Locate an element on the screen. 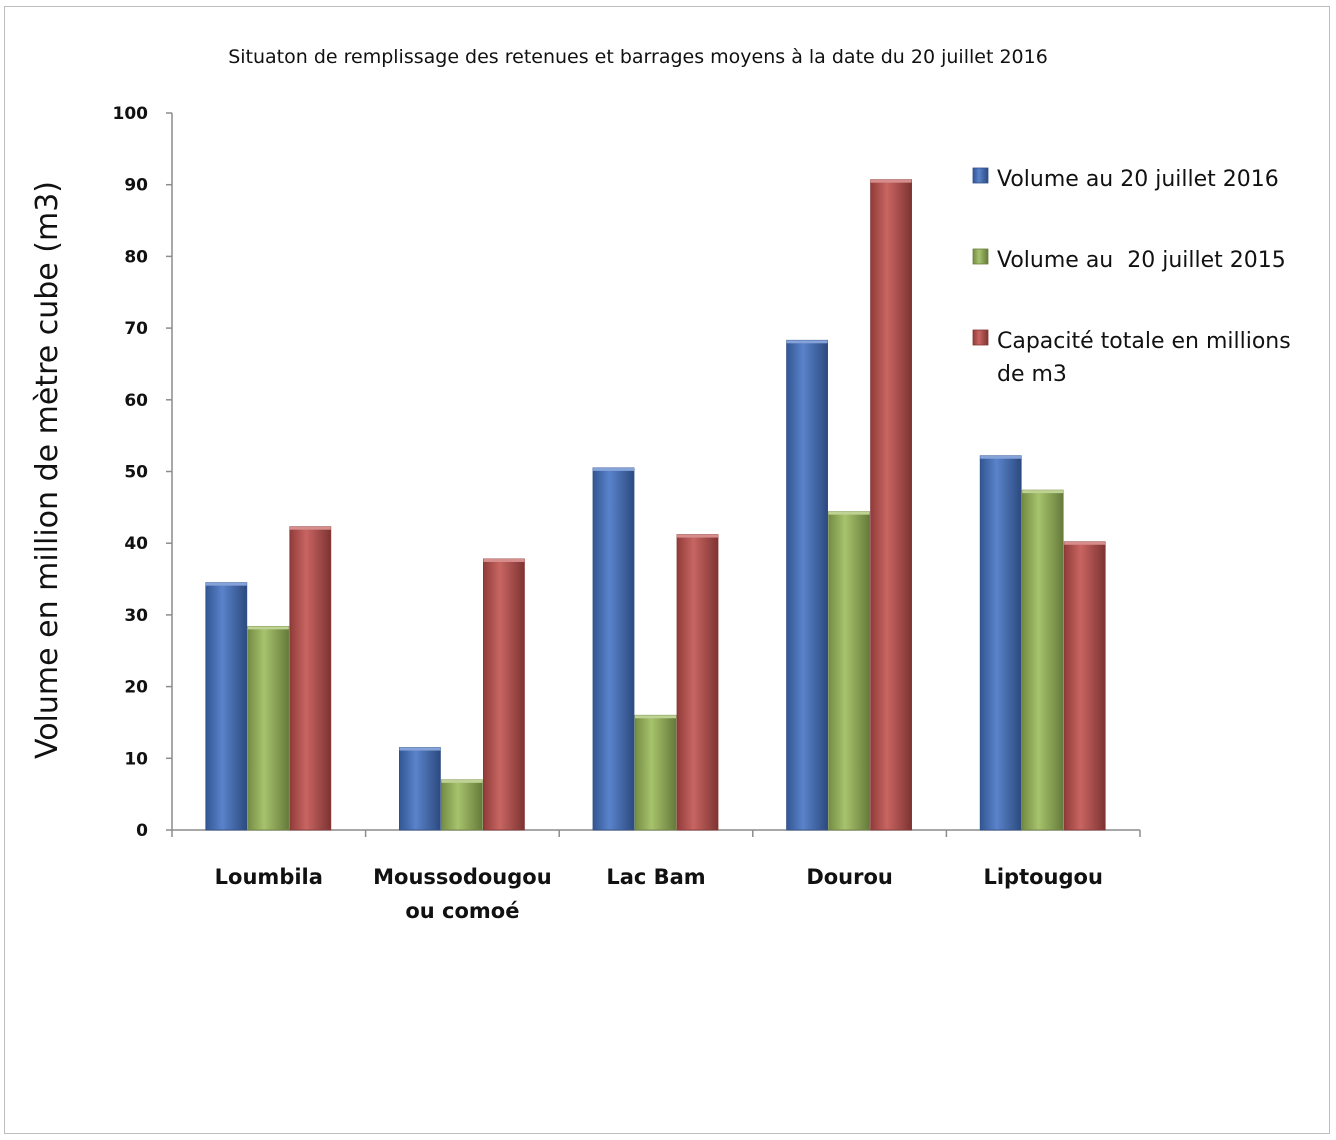 The height and width of the screenshot is (1140, 1336). y-tick-label: 80 is located at coordinates (136, 257).